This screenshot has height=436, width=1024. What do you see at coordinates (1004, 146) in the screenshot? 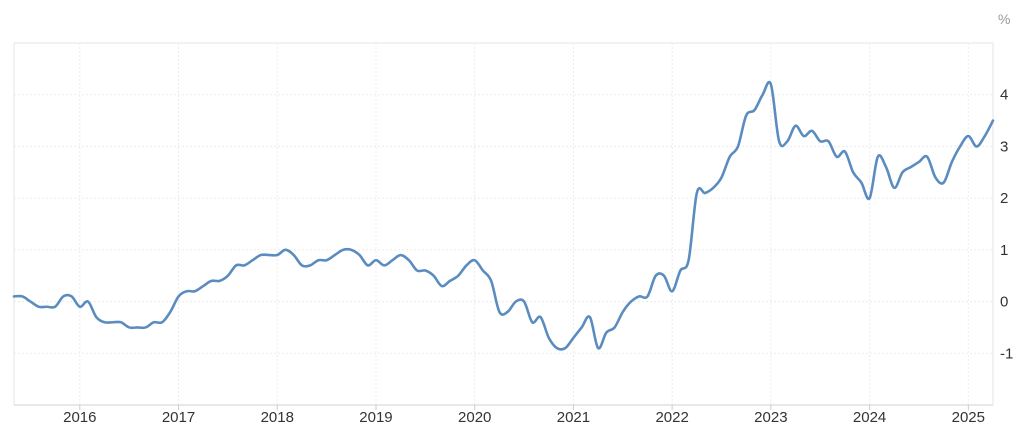
I see `y-tick-label: 3` at bounding box center [1004, 146].